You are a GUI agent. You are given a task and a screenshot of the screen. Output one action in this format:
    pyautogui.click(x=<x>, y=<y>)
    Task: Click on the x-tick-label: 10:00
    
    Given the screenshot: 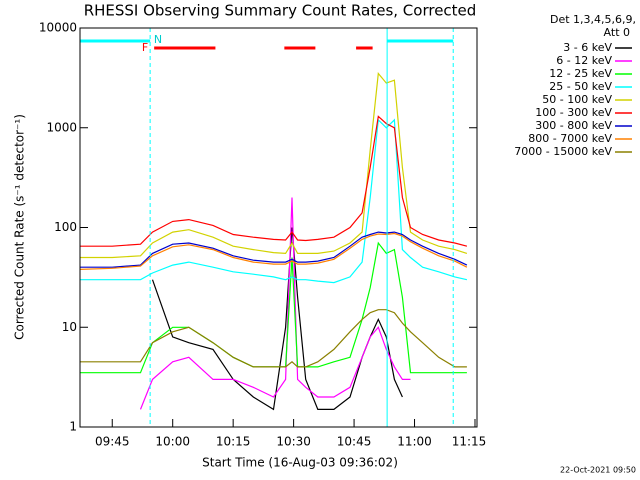 What is the action you would take?
    pyautogui.click(x=172, y=442)
    